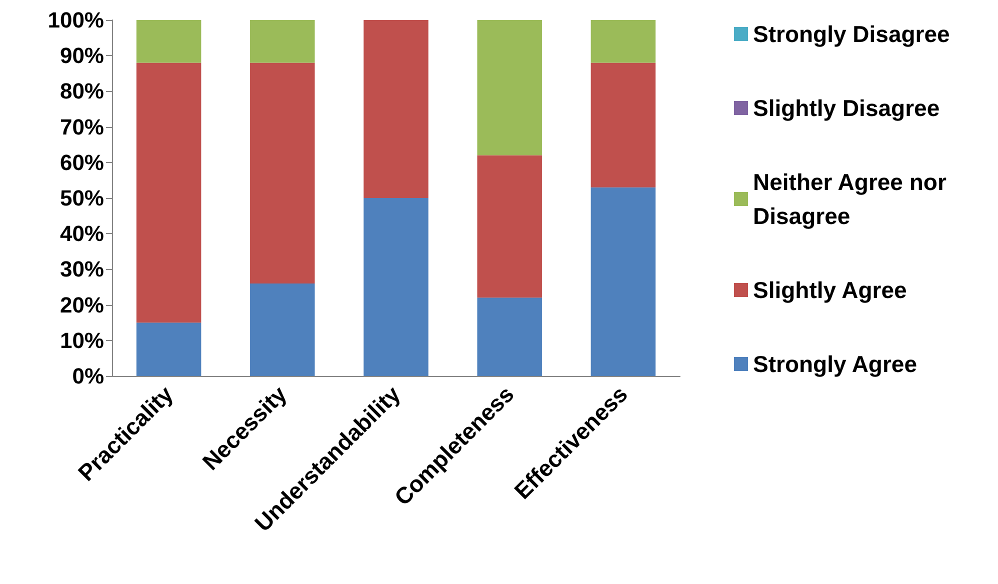  What do you see at coordinates (830, 290) in the screenshot?
I see `legend-label: Slightly Agree` at bounding box center [830, 290].